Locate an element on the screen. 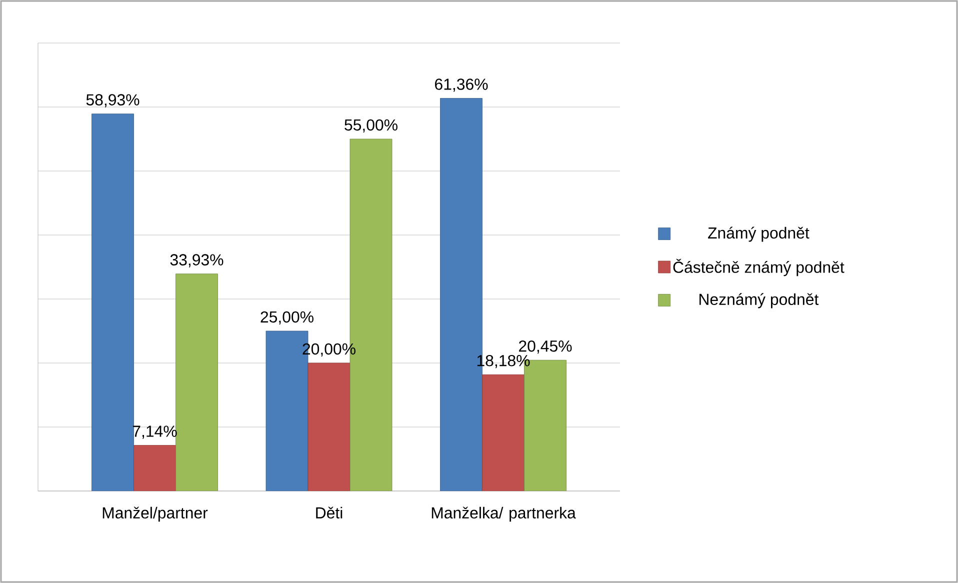 This screenshot has width=958, height=583. data-label: 33,93% is located at coordinates (197, 261).